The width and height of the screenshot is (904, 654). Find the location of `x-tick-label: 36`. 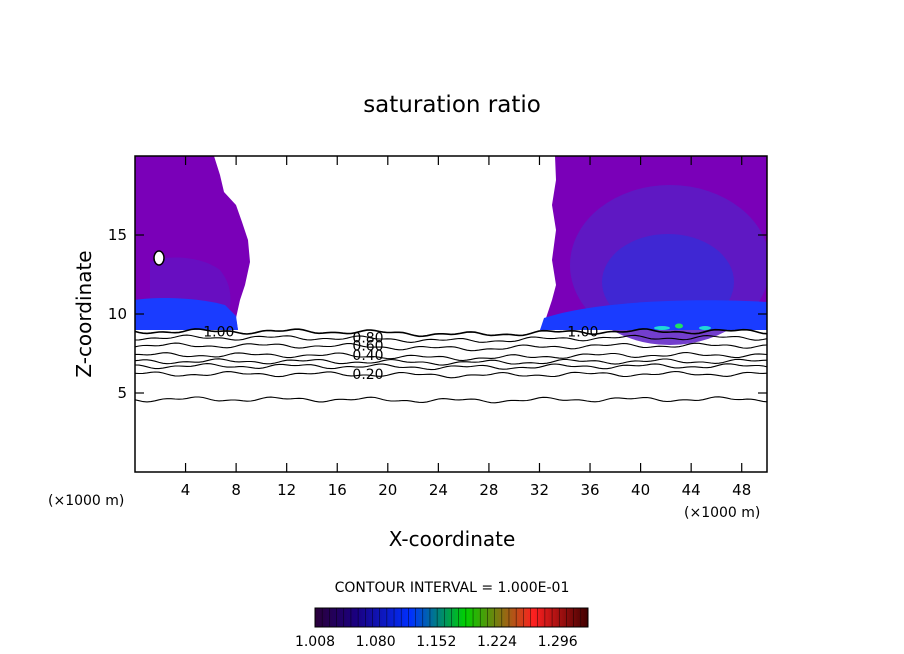

x-tick-label: 36 is located at coordinates (589, 490).